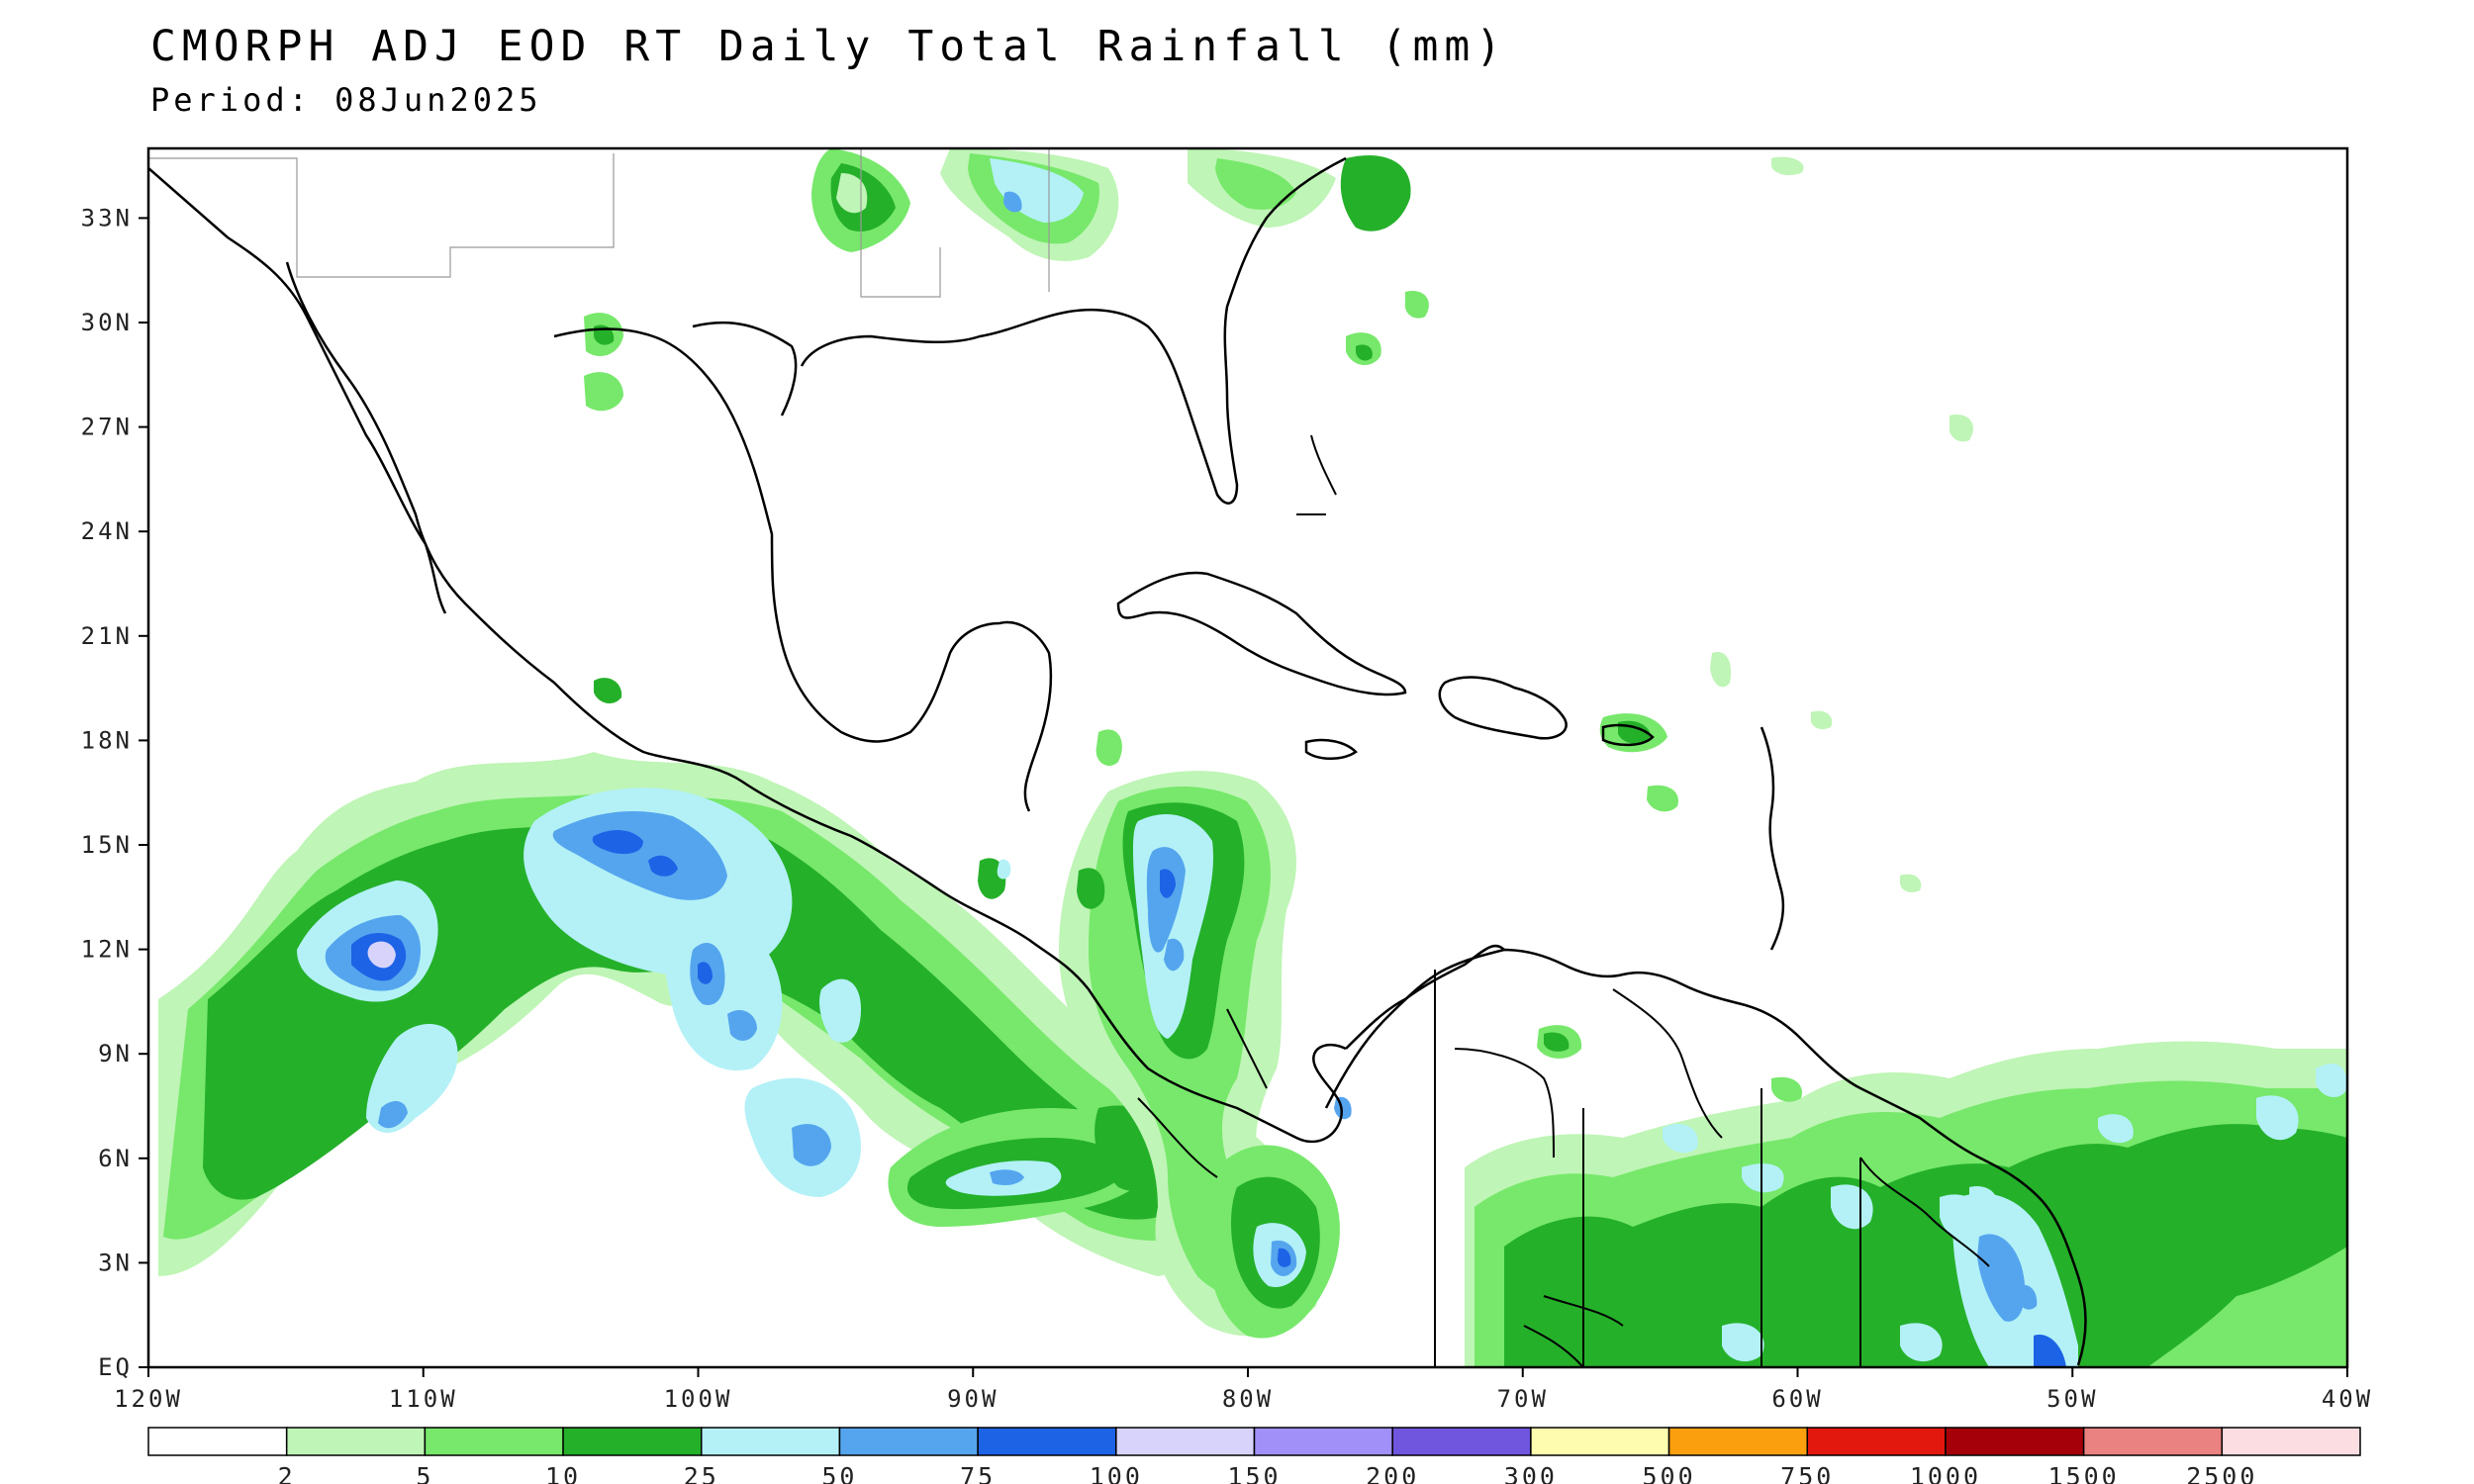 The width and height of the screenshot is (2474, 1484). Describe the element at coordinates (115, 792) in the screenshot. I see `latitude-axis: 33N 30N 27N 24N 21N 18N 15N 12N 9N 6N 3N EQ` at that location.